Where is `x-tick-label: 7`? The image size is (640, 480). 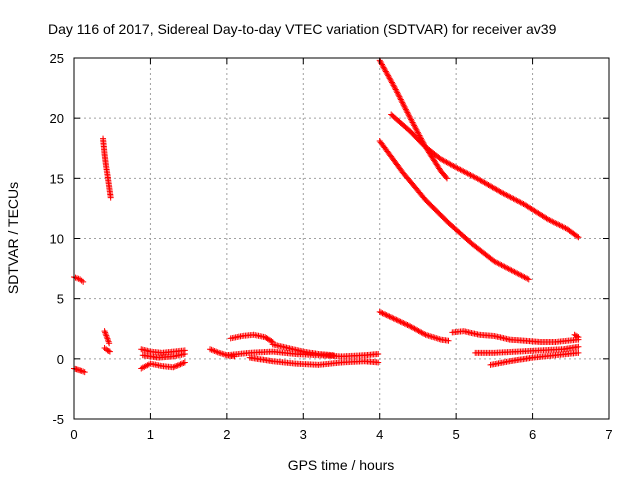 x-tick-label: 7 is located at coordinates (608, 434).